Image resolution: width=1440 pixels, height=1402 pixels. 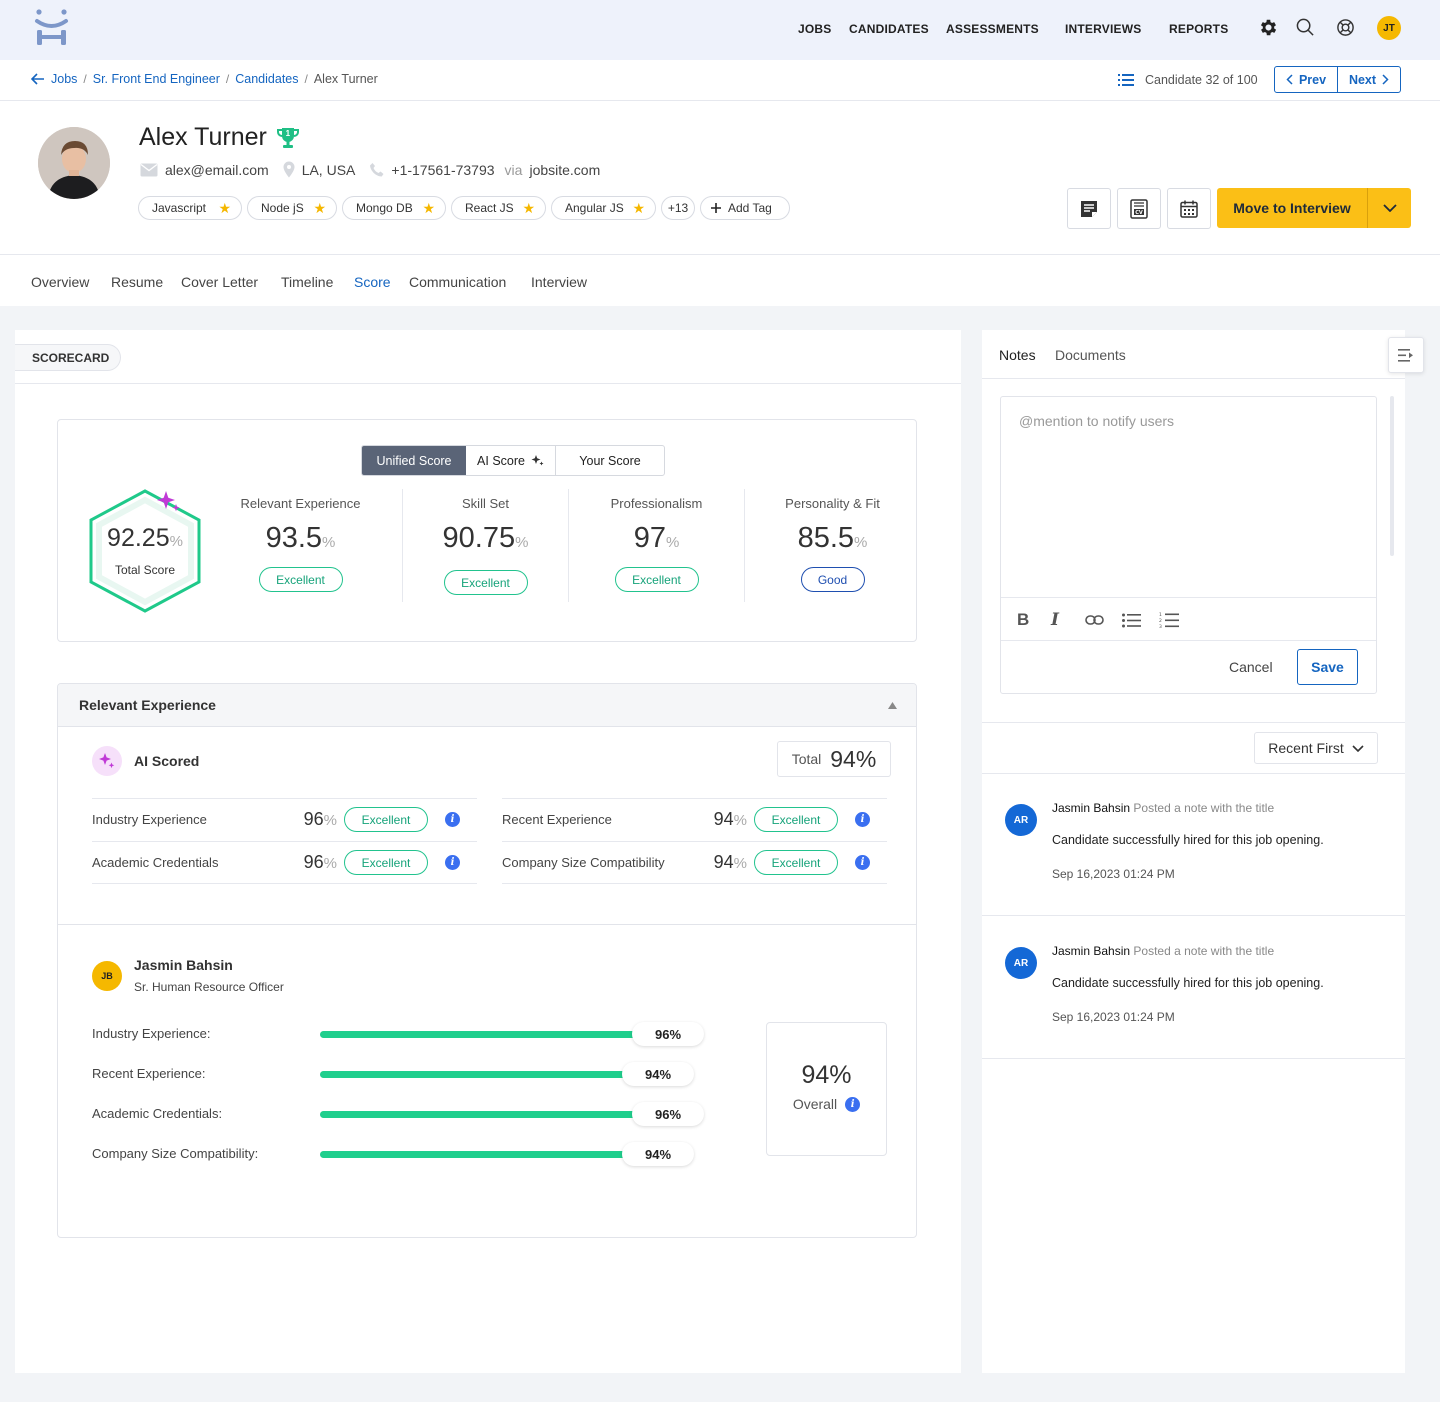 What do you see at coordinates (1369, 79) in the screenshot?
I see `next-button: Next` at bounding box center [1369, 79].